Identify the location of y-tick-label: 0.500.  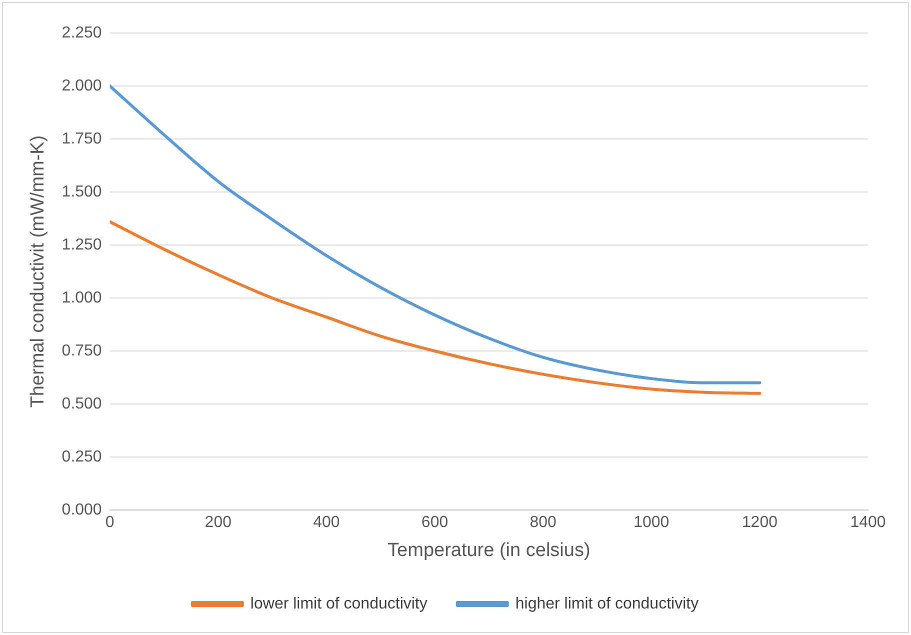
(82, 403).